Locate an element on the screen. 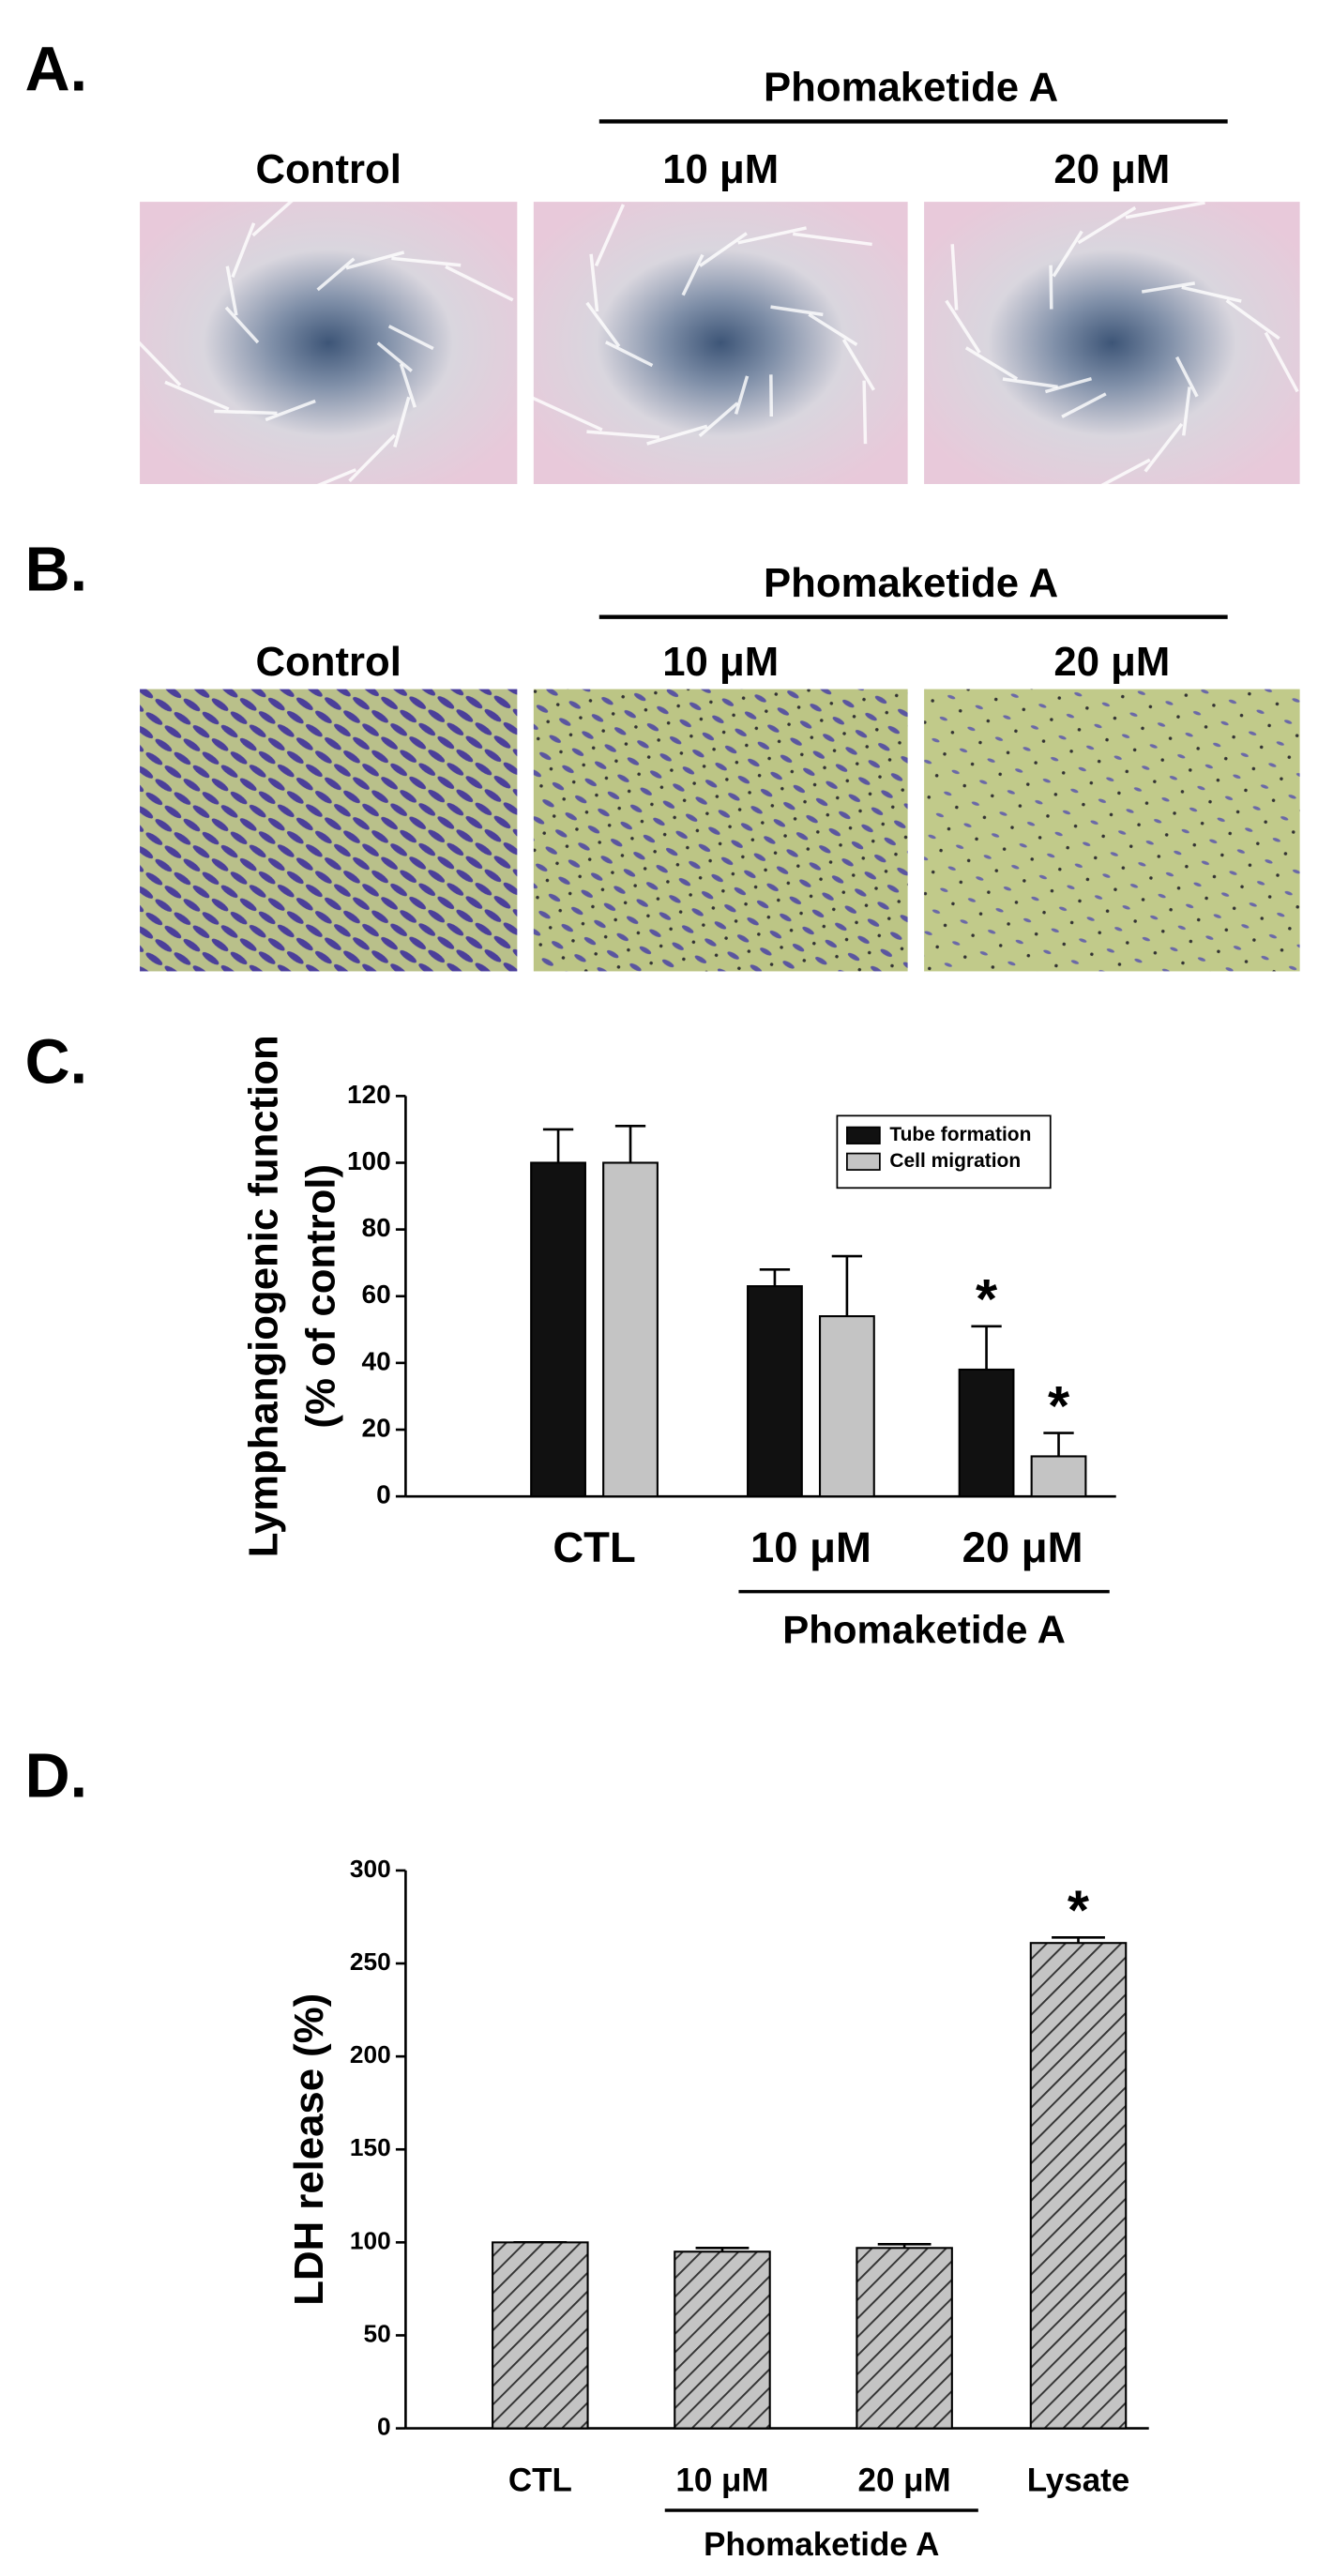  y-tick-label: 20 is located at coordinates (376, 1427).